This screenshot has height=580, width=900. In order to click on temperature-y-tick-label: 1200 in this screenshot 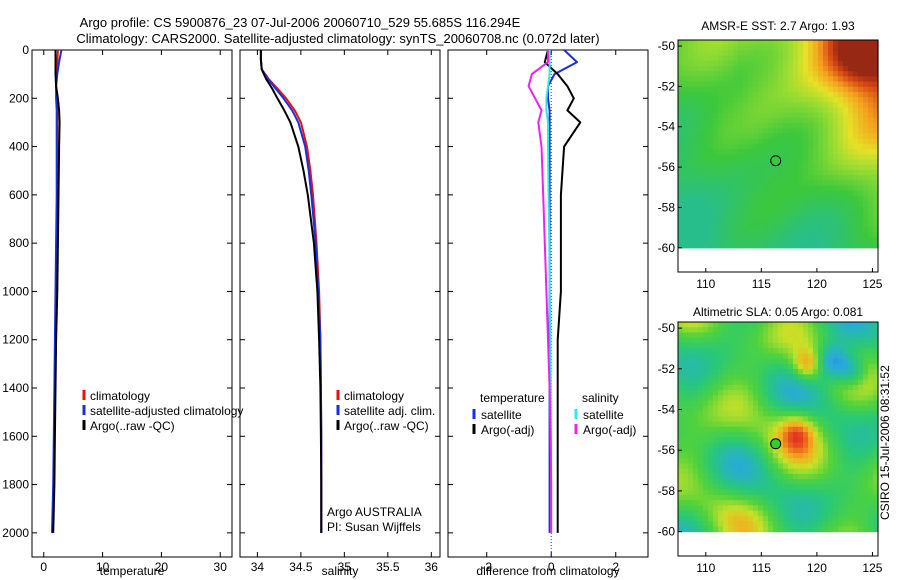, I will do `click(15, 340)`.